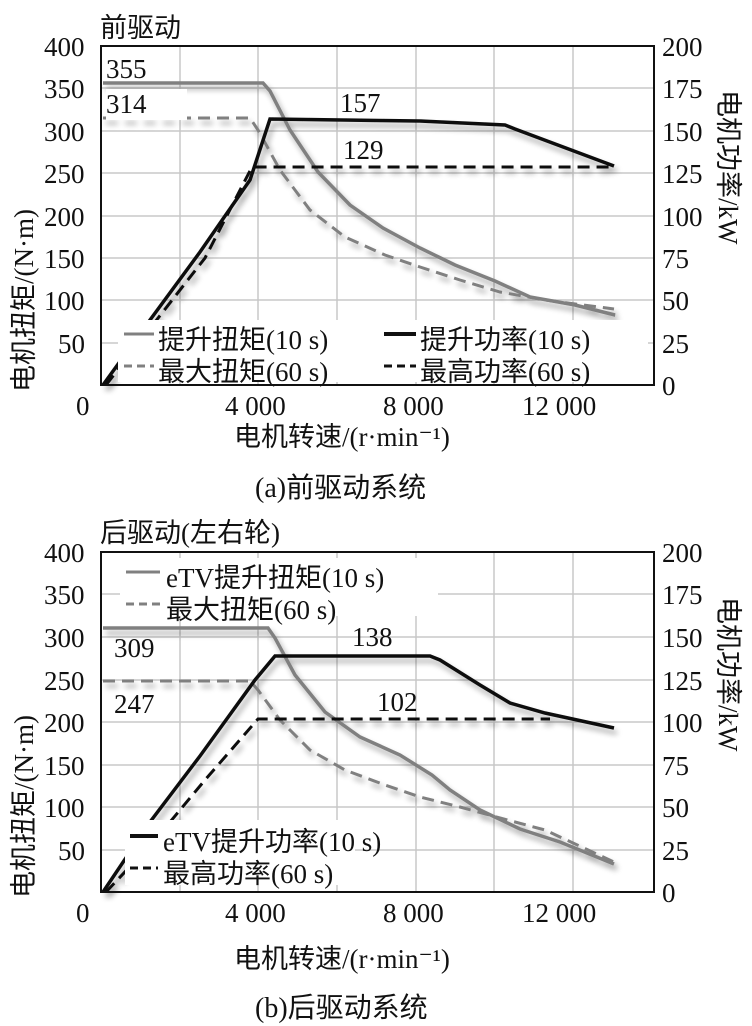  What do you see at coordinates (397, 702) in the screenshot?
I see `annotation-102: 102` at bounding box center [397, 702].